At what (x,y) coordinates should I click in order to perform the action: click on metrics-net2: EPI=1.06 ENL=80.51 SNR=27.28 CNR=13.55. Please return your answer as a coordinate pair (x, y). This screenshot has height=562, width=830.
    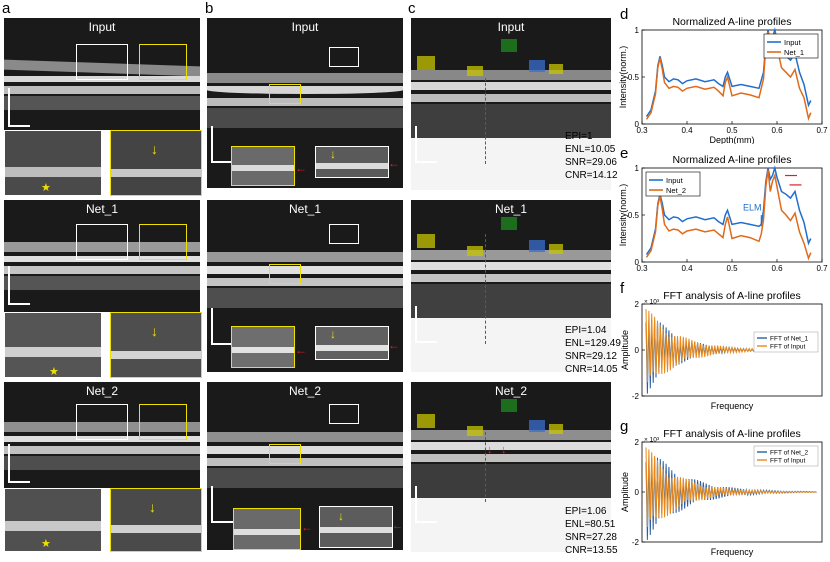
    Looking at the image, I should click on (591, 531).